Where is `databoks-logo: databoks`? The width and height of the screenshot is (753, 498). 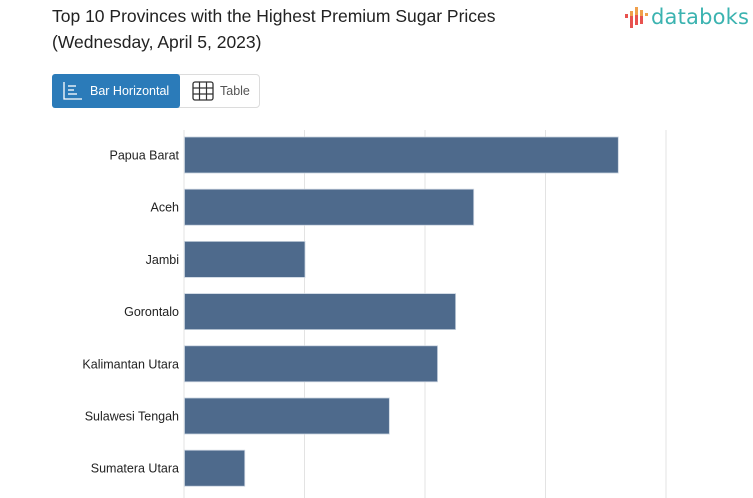 databoks-logo: databoks is located at coordinates (686, 17).